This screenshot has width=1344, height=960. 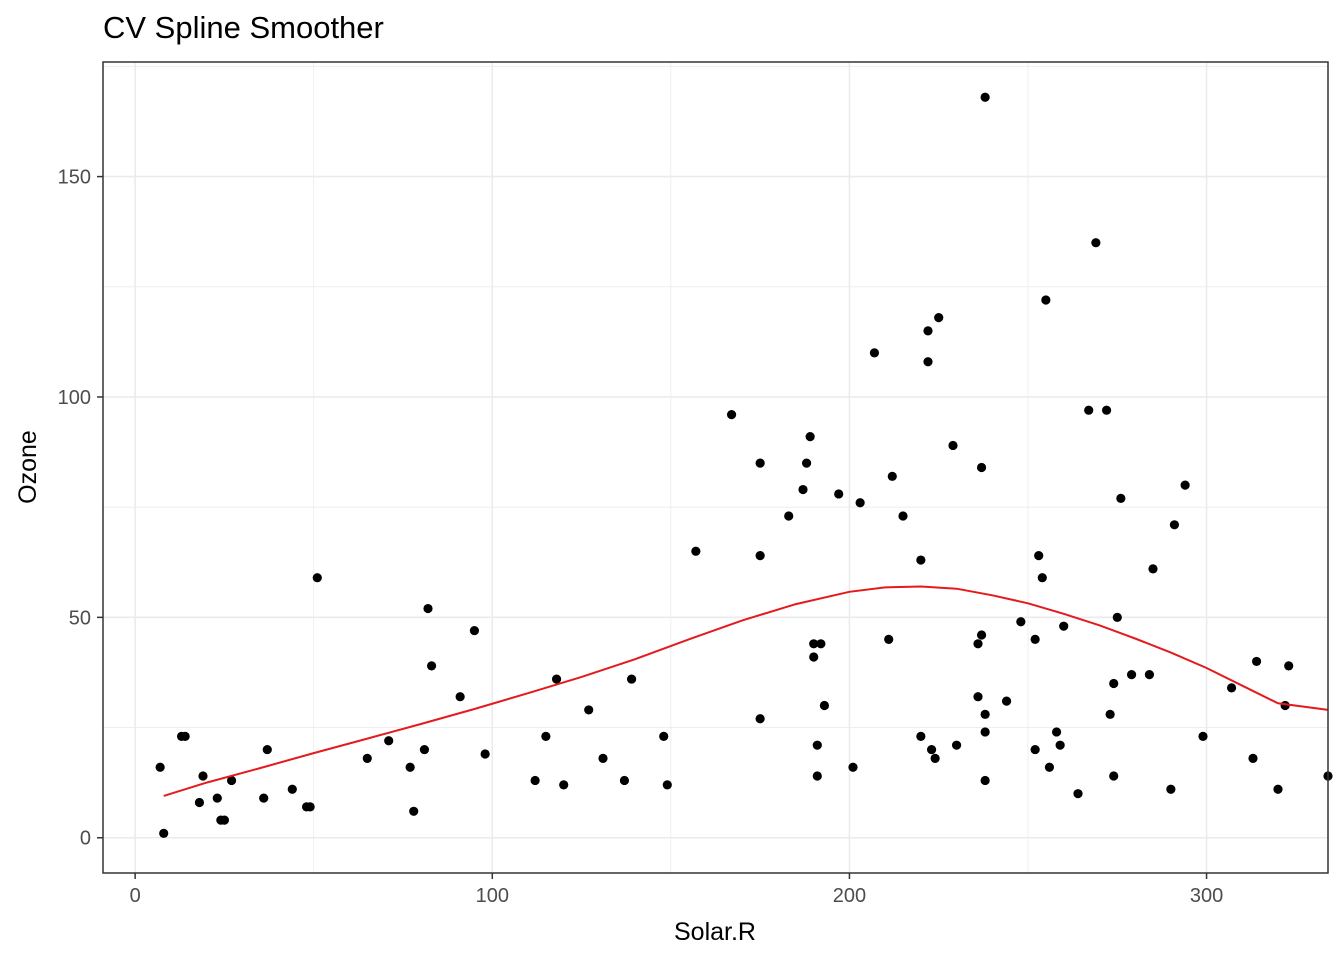 I want to click on y-axis-ticks: 0 50 100 150, so click(x=80, y=508).